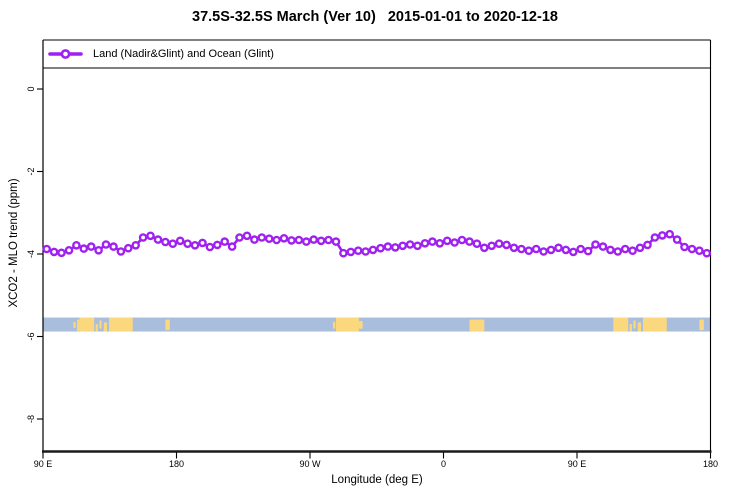  Describe the element at coordinates (176, 464) in the screenshot. I see `x-tick-label: 180` at that location.